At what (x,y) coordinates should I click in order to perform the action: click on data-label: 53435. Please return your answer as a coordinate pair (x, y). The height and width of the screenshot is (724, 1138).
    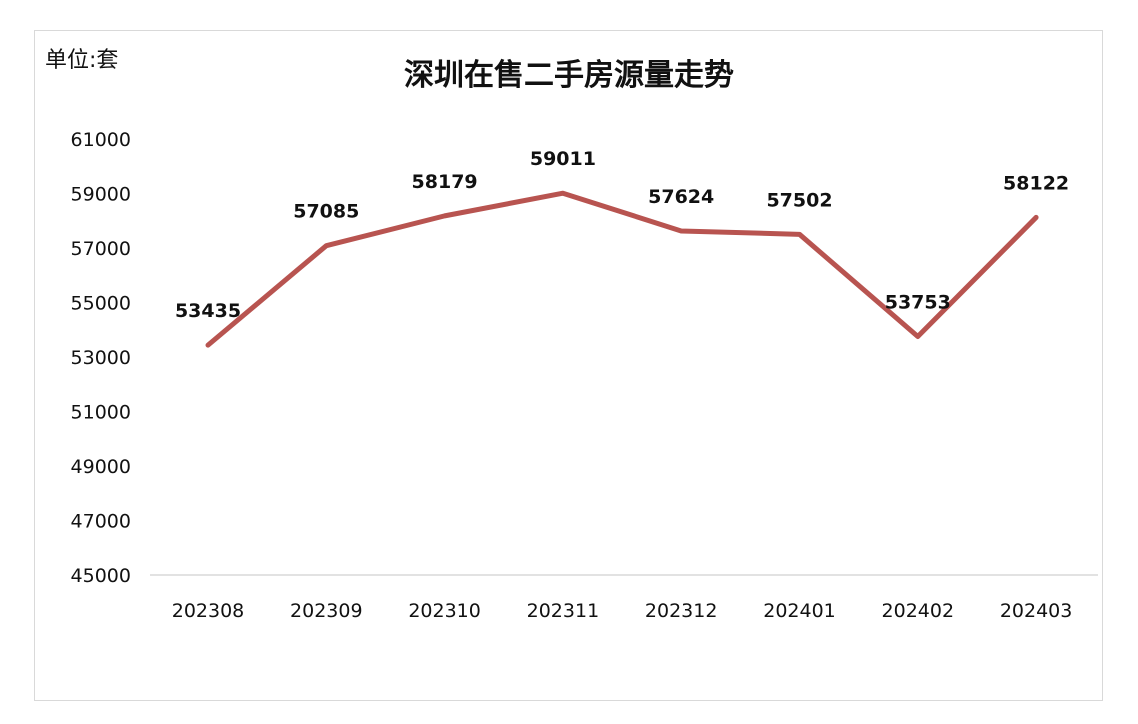
    Looking at the image, I should click on (208, 311).